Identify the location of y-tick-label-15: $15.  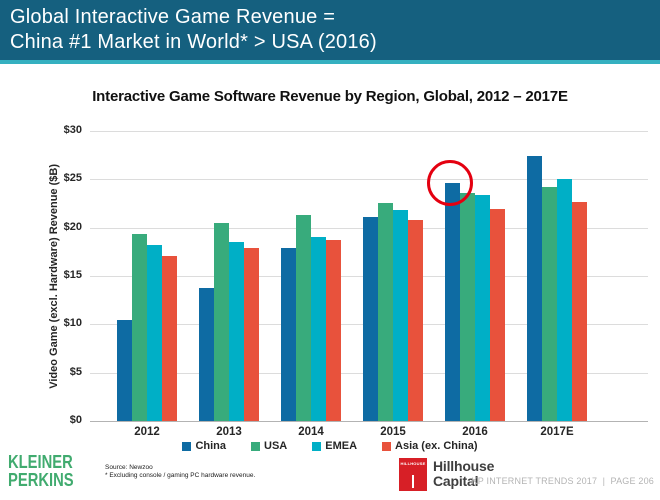
(72, 275).